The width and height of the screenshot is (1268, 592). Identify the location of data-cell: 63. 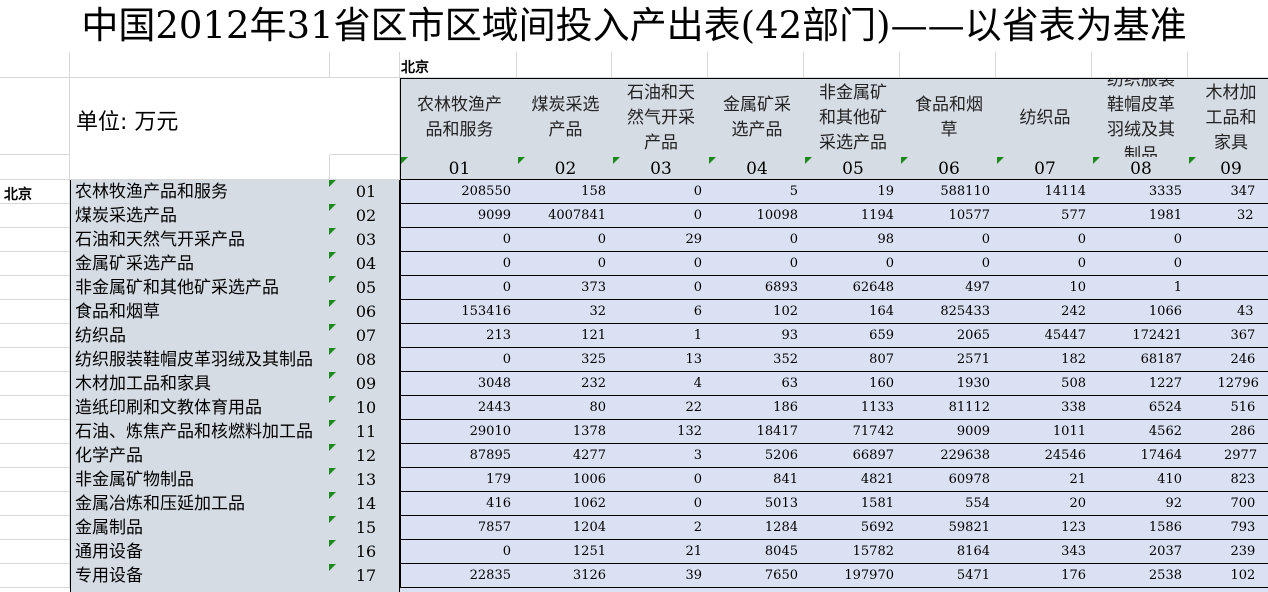
(789, 383).